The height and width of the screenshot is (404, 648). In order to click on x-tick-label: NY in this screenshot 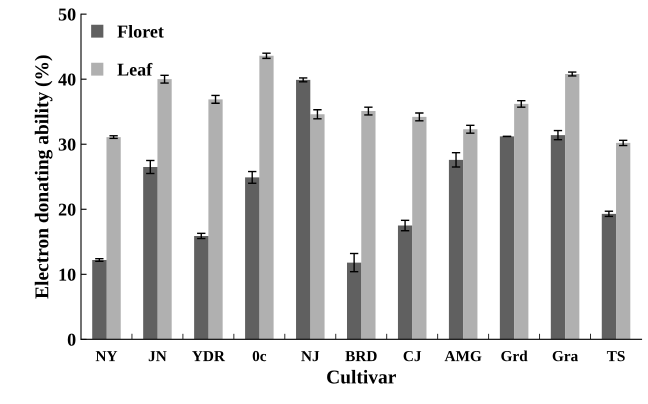, I will do `click(107, 356)`.